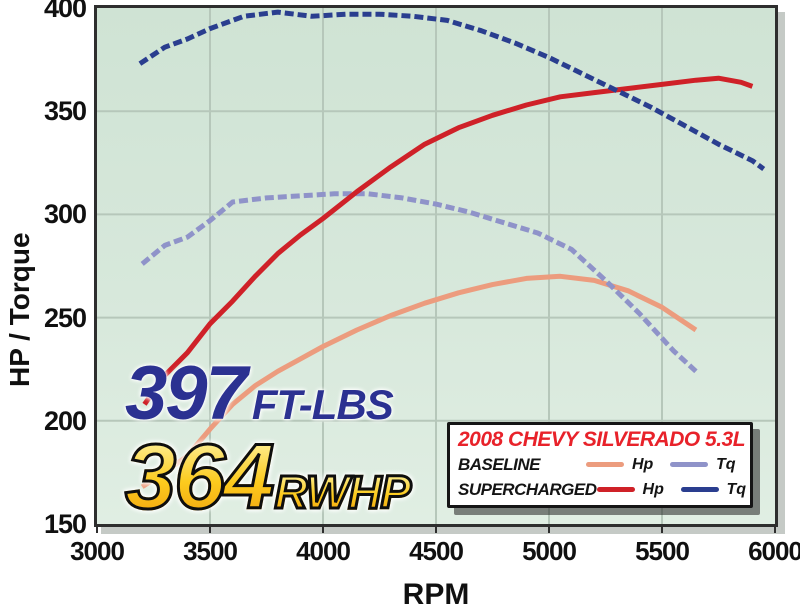 Image resolution: width=800 pixels, height=614 pixels. Describe the element at coordinates (643, 464) in the screenshot. I see `legend-tag-baseline-hp: Hp` at that location.